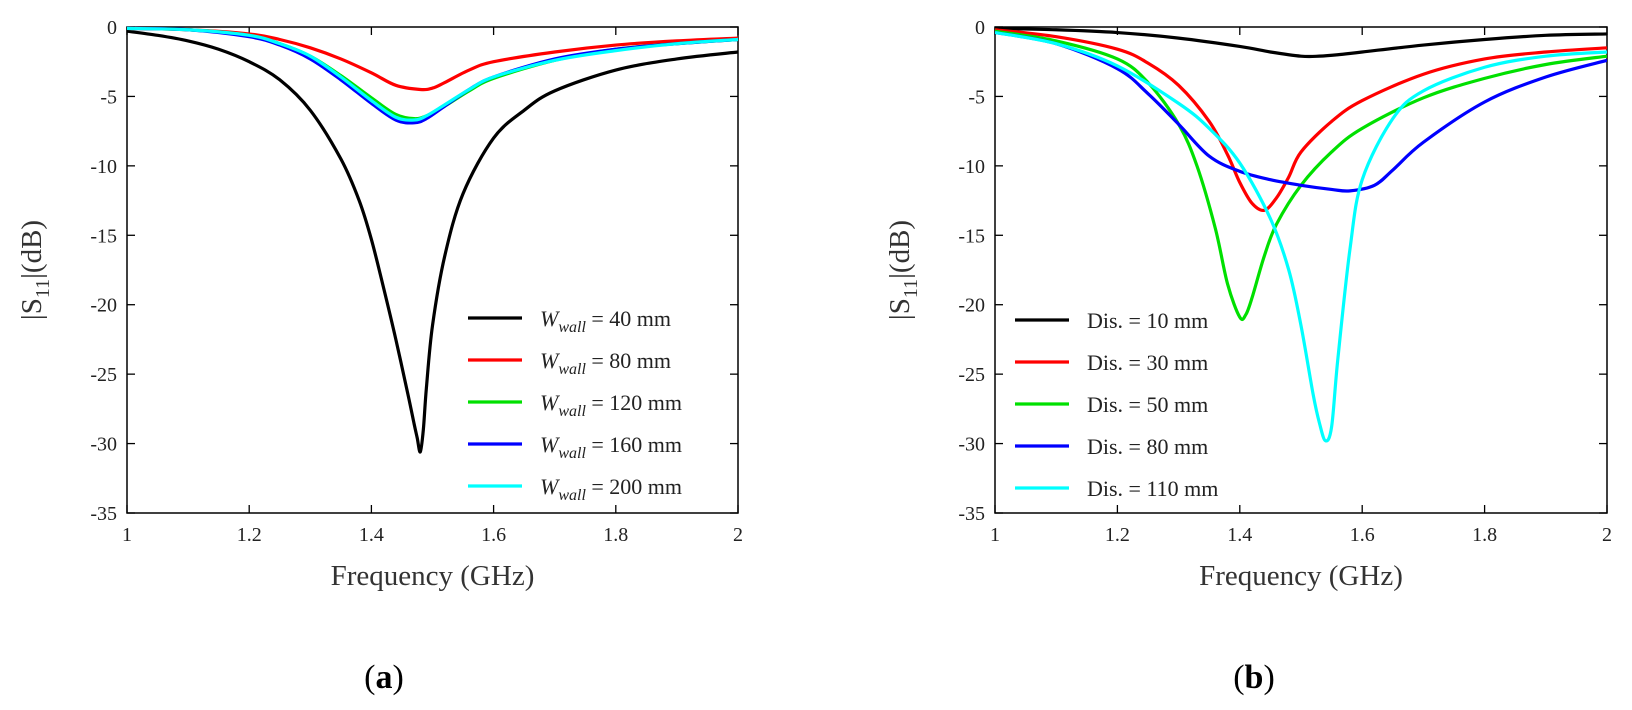 The height and width of the screenshot is (710, 1632). I want to click on legend-rest: Dis. = 10 mm, so click(1147, 320).